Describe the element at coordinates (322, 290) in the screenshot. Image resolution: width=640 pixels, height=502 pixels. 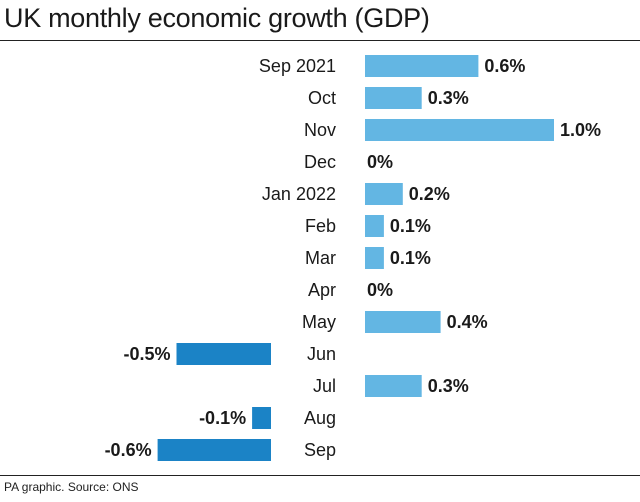
I see `category-label: Apr` at that location.